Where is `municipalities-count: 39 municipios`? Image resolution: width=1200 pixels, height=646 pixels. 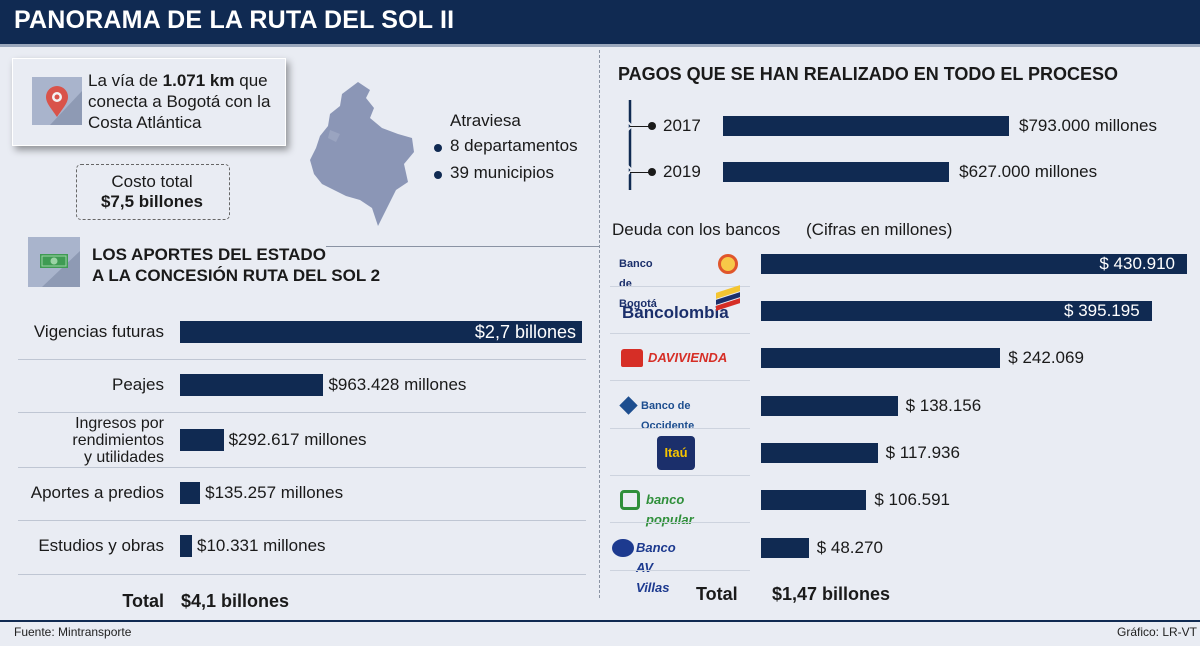 municipalities-count: 39 municipios is located at coordinates (502, 172).